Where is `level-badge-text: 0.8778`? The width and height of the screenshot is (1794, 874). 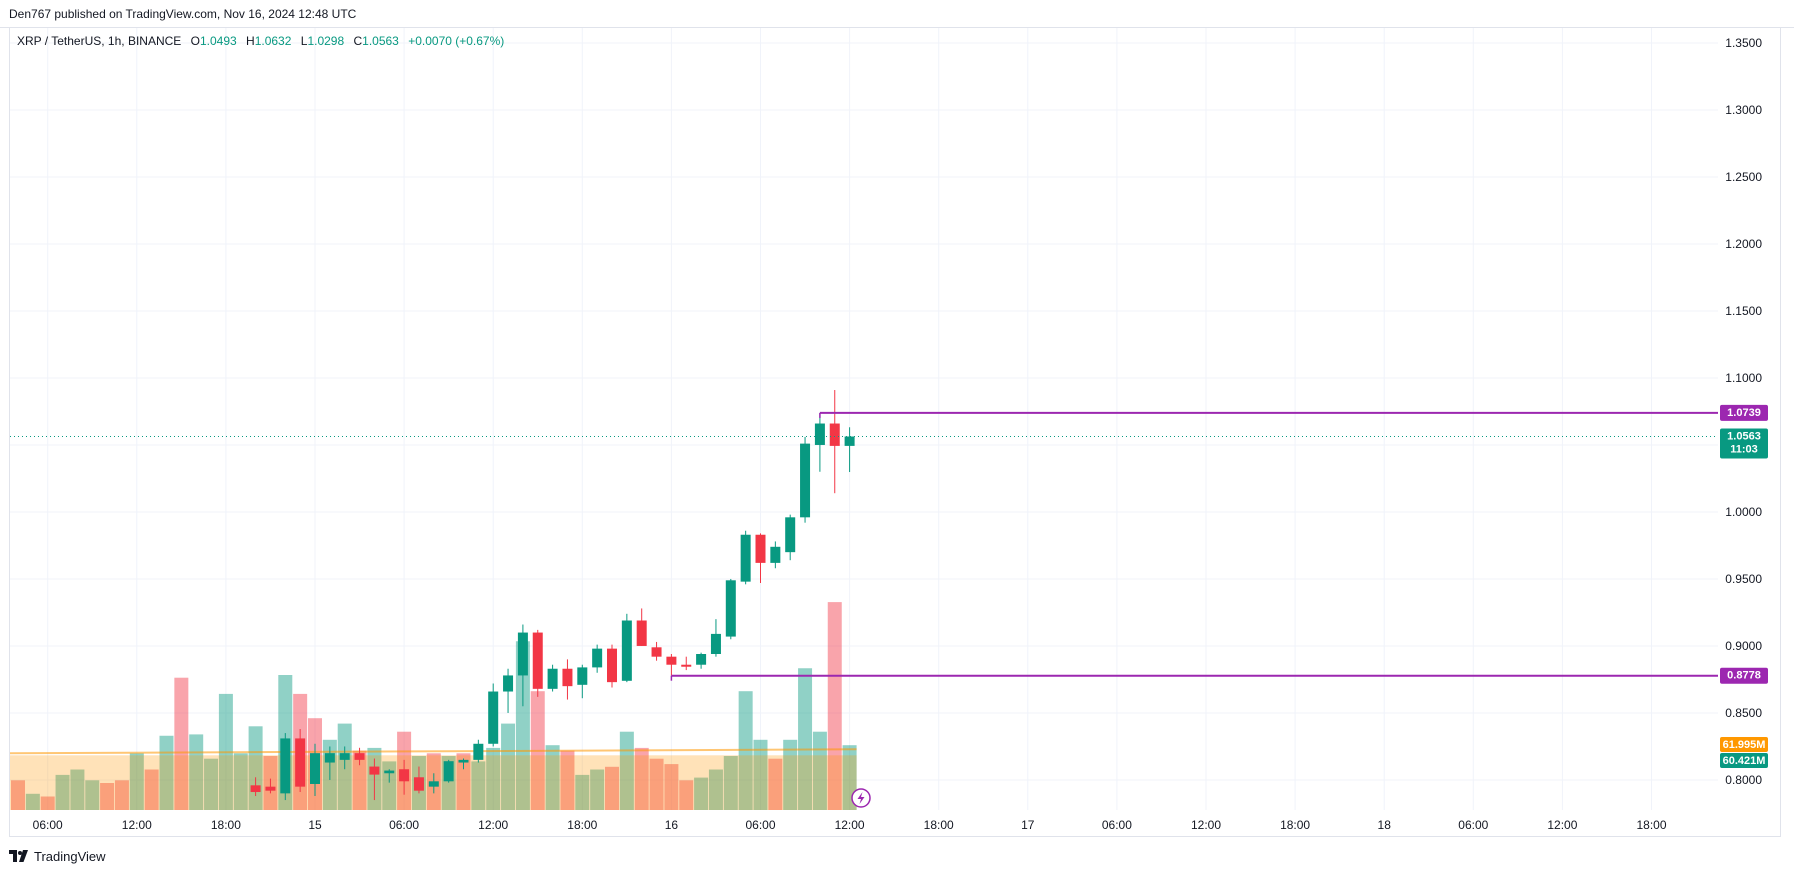 level-badge-text: 0.8778 is located at coordinates (1744, 676).